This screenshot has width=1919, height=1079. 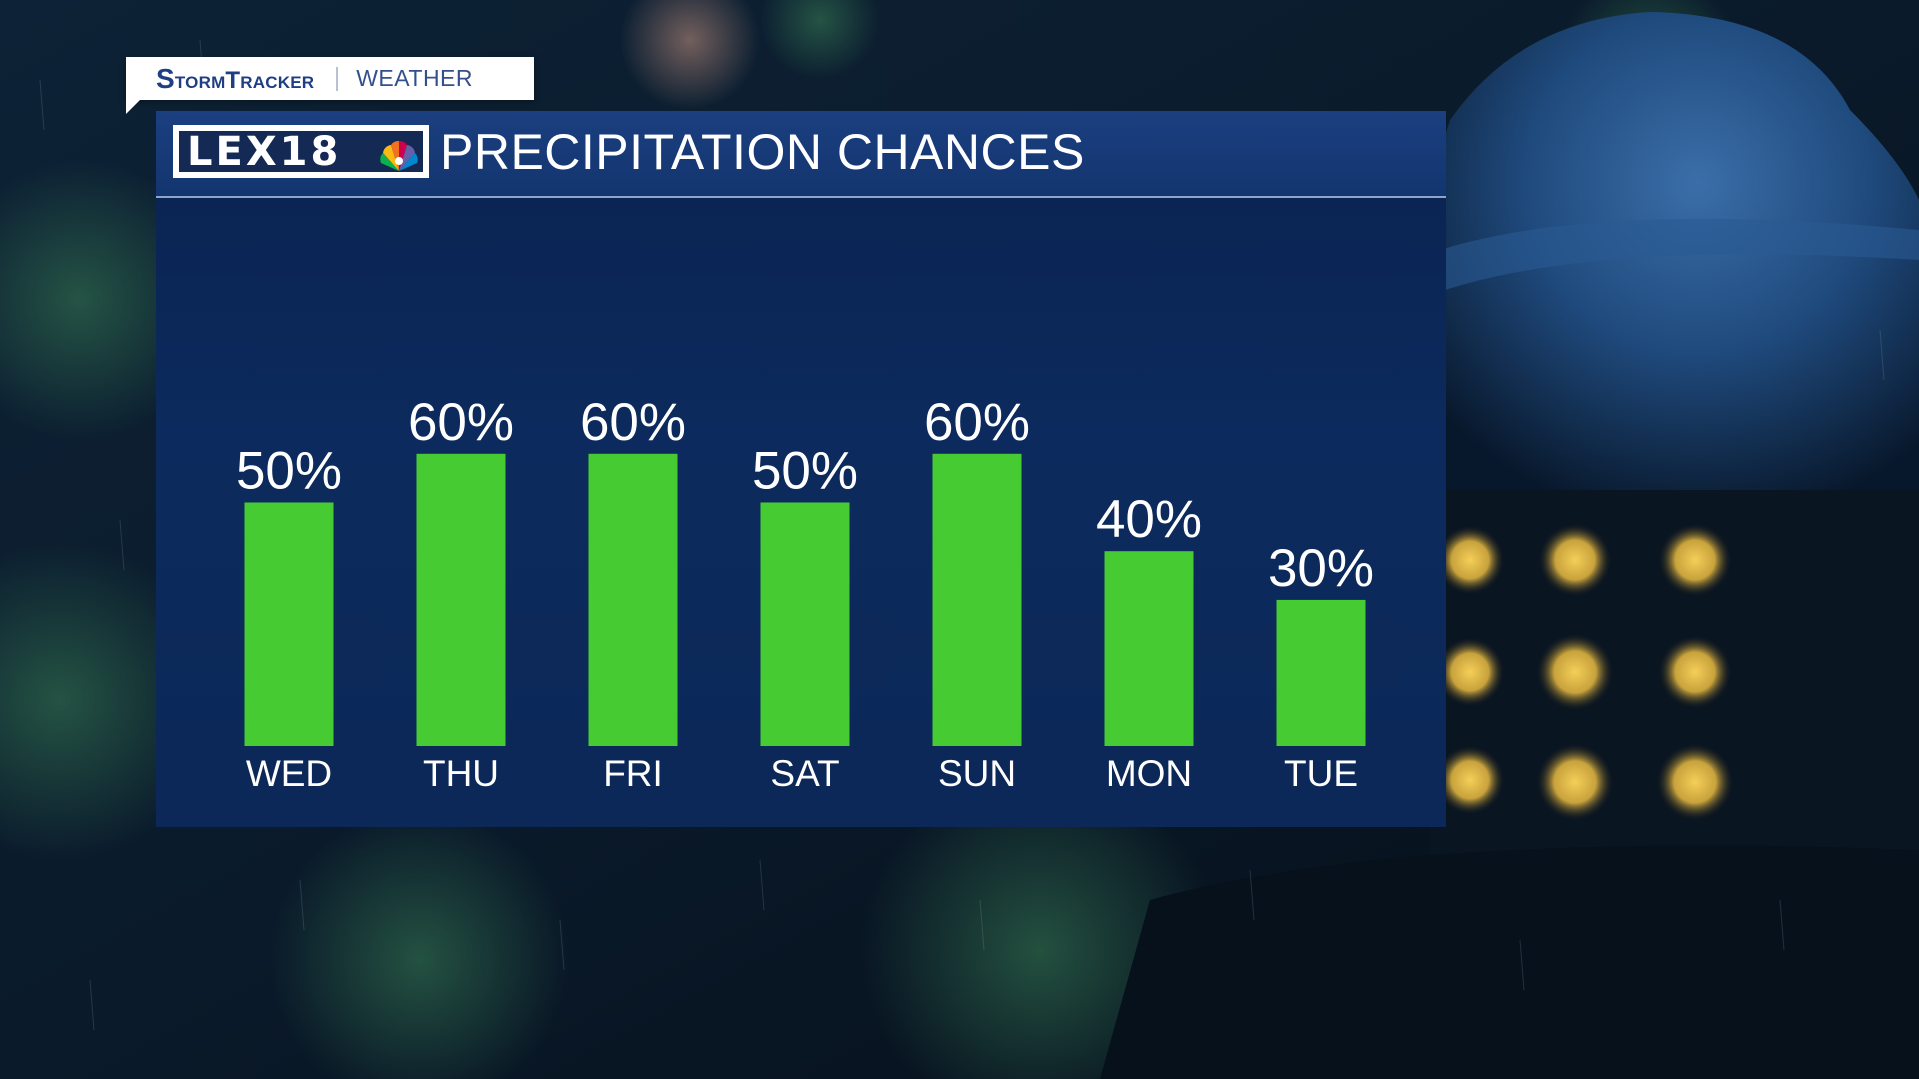 I want to click on value-label-thu: 60%, so click(x=461, y=422).